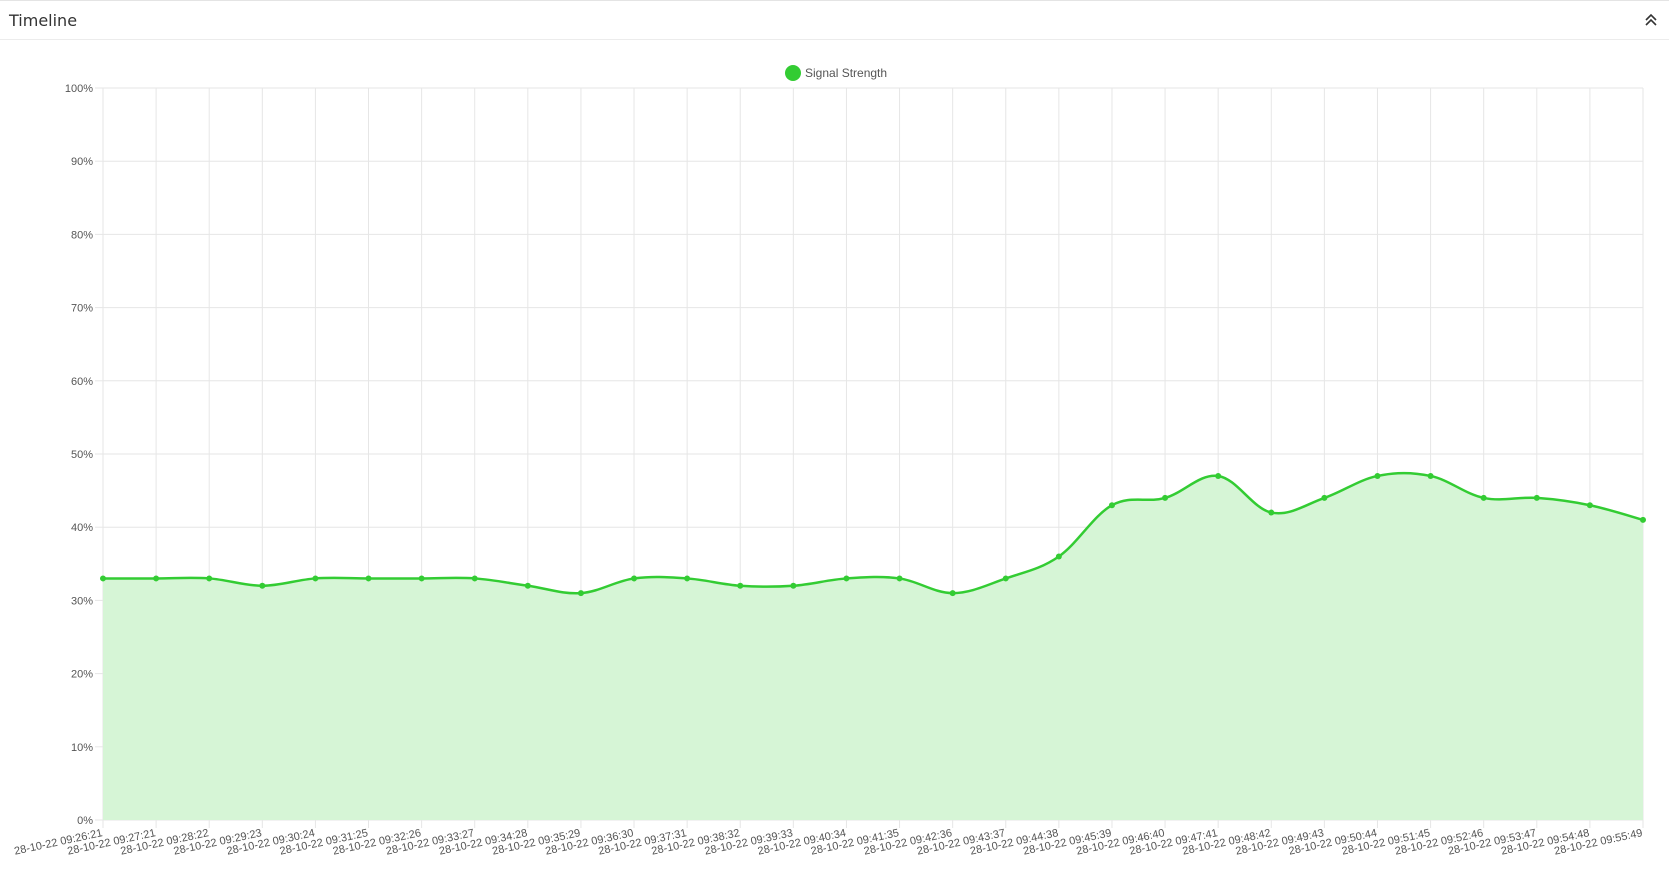 The height and width of the screenshot is (894, 1669). What do you see at coordinates (82, 455) in the screenshot?
I see `y-tick-label: 50%` at bounding box center [82, 455].